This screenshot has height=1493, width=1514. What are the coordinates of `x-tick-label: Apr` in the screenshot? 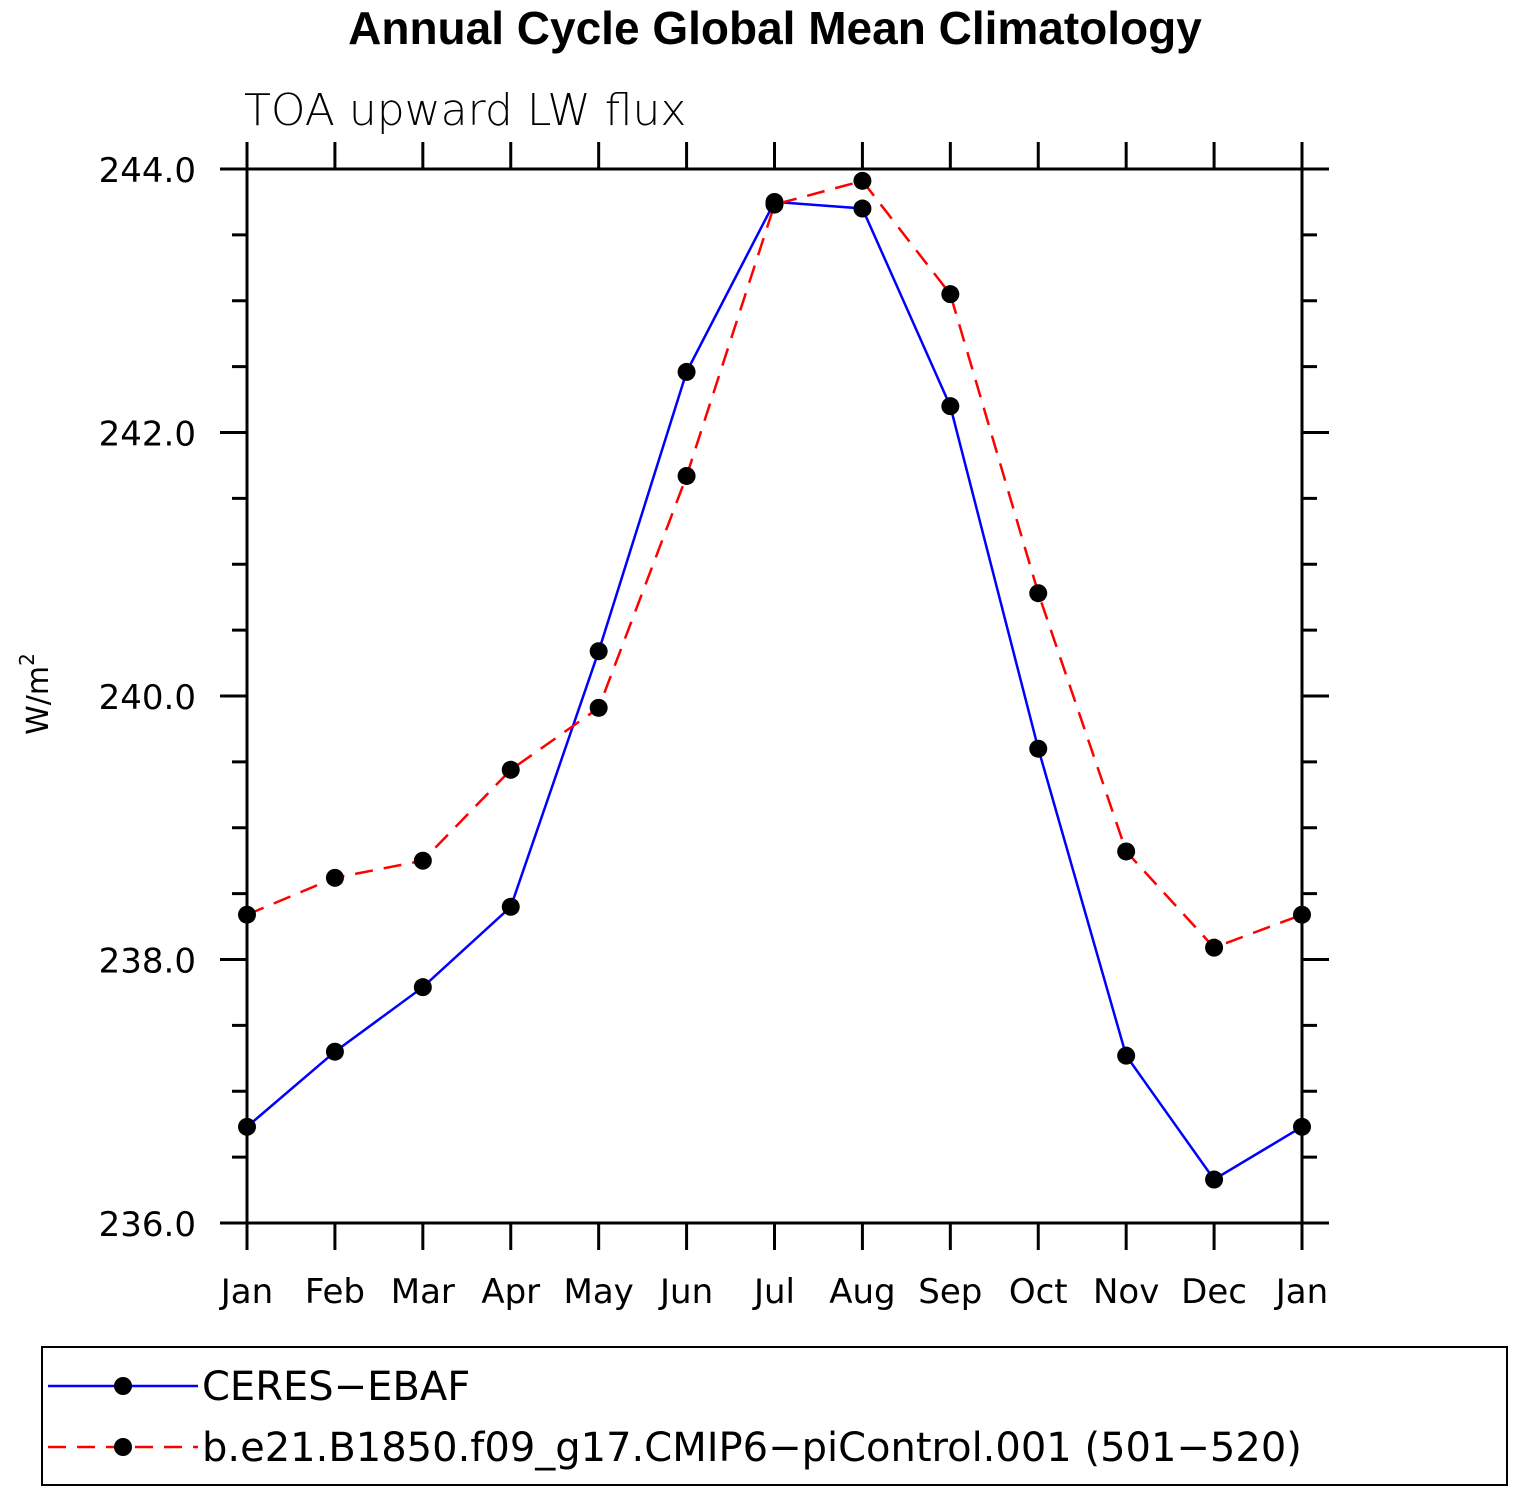 It's located at (510, 1292).